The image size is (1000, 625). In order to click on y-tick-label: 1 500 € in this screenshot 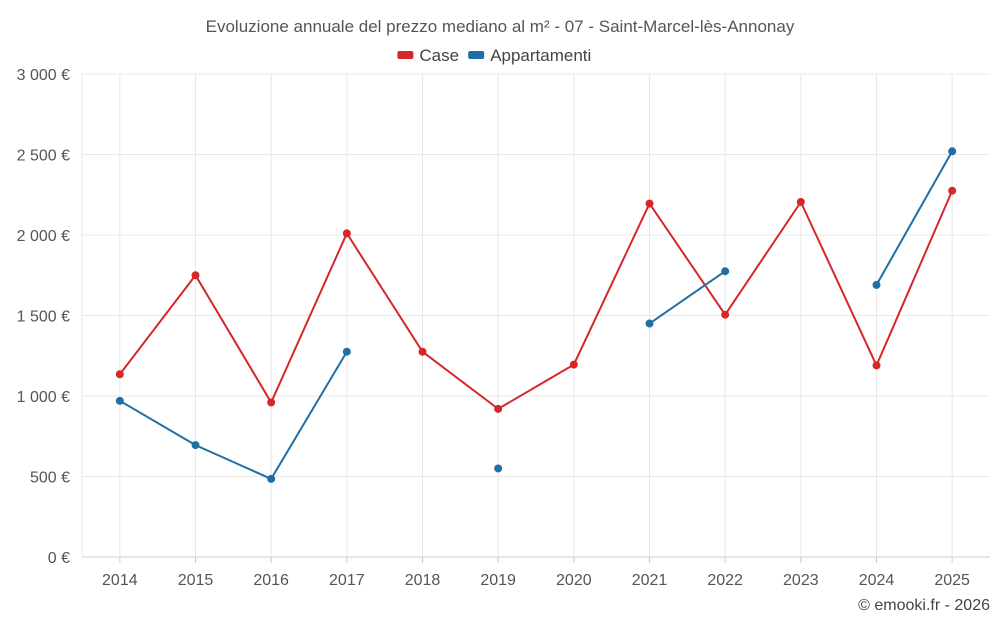, I will do `click(43, 317)`.